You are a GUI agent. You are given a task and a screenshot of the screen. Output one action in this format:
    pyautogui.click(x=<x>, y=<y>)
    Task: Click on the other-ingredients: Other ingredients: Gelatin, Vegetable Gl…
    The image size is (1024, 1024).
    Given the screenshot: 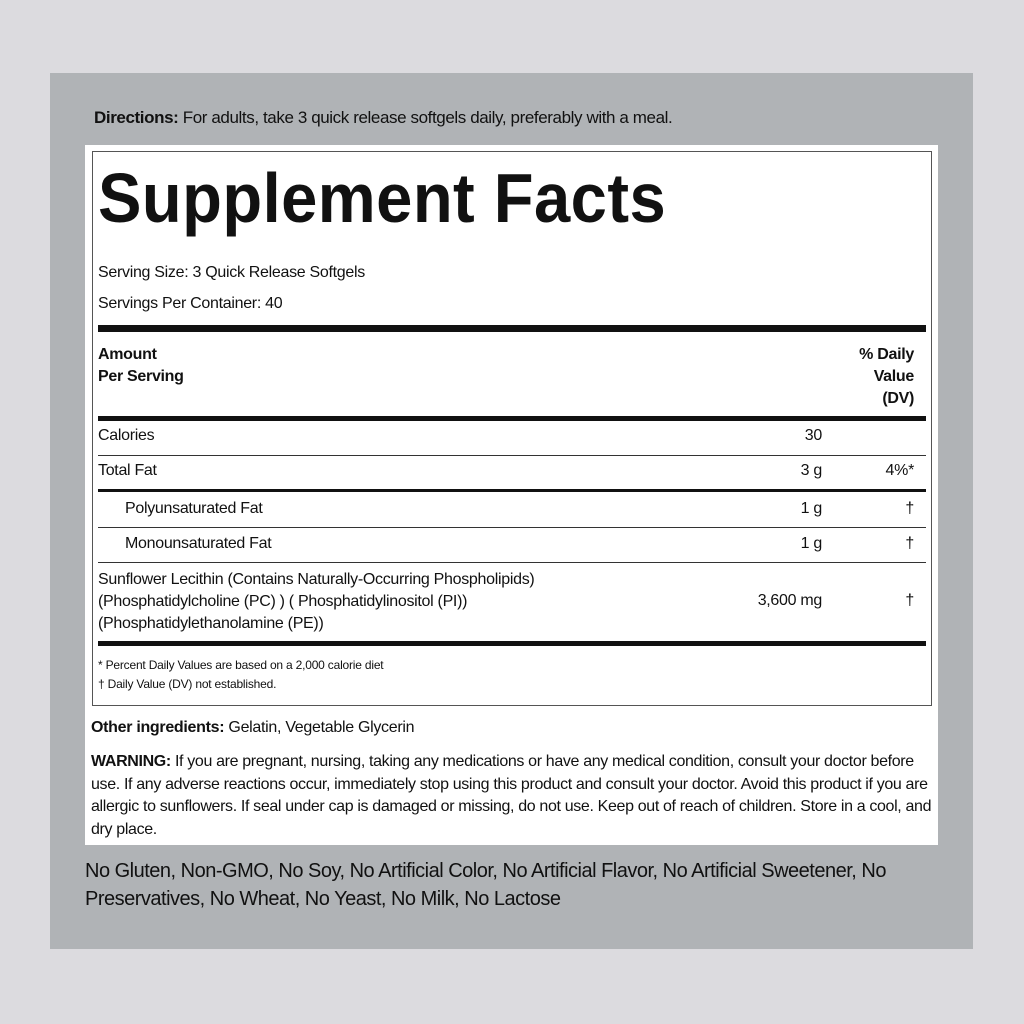 What is the action you would take?
    pyautogui.click(x=253, y=728)
    